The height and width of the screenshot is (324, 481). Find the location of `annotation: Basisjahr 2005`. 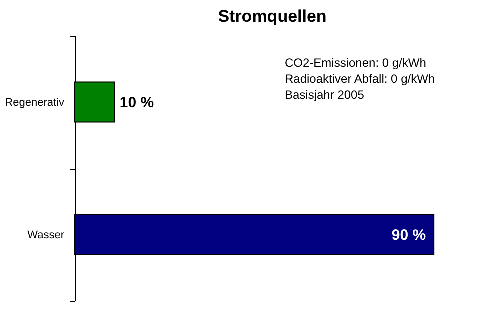

annotation: Basisjahr 2005 is located at coordinates (325, 95).